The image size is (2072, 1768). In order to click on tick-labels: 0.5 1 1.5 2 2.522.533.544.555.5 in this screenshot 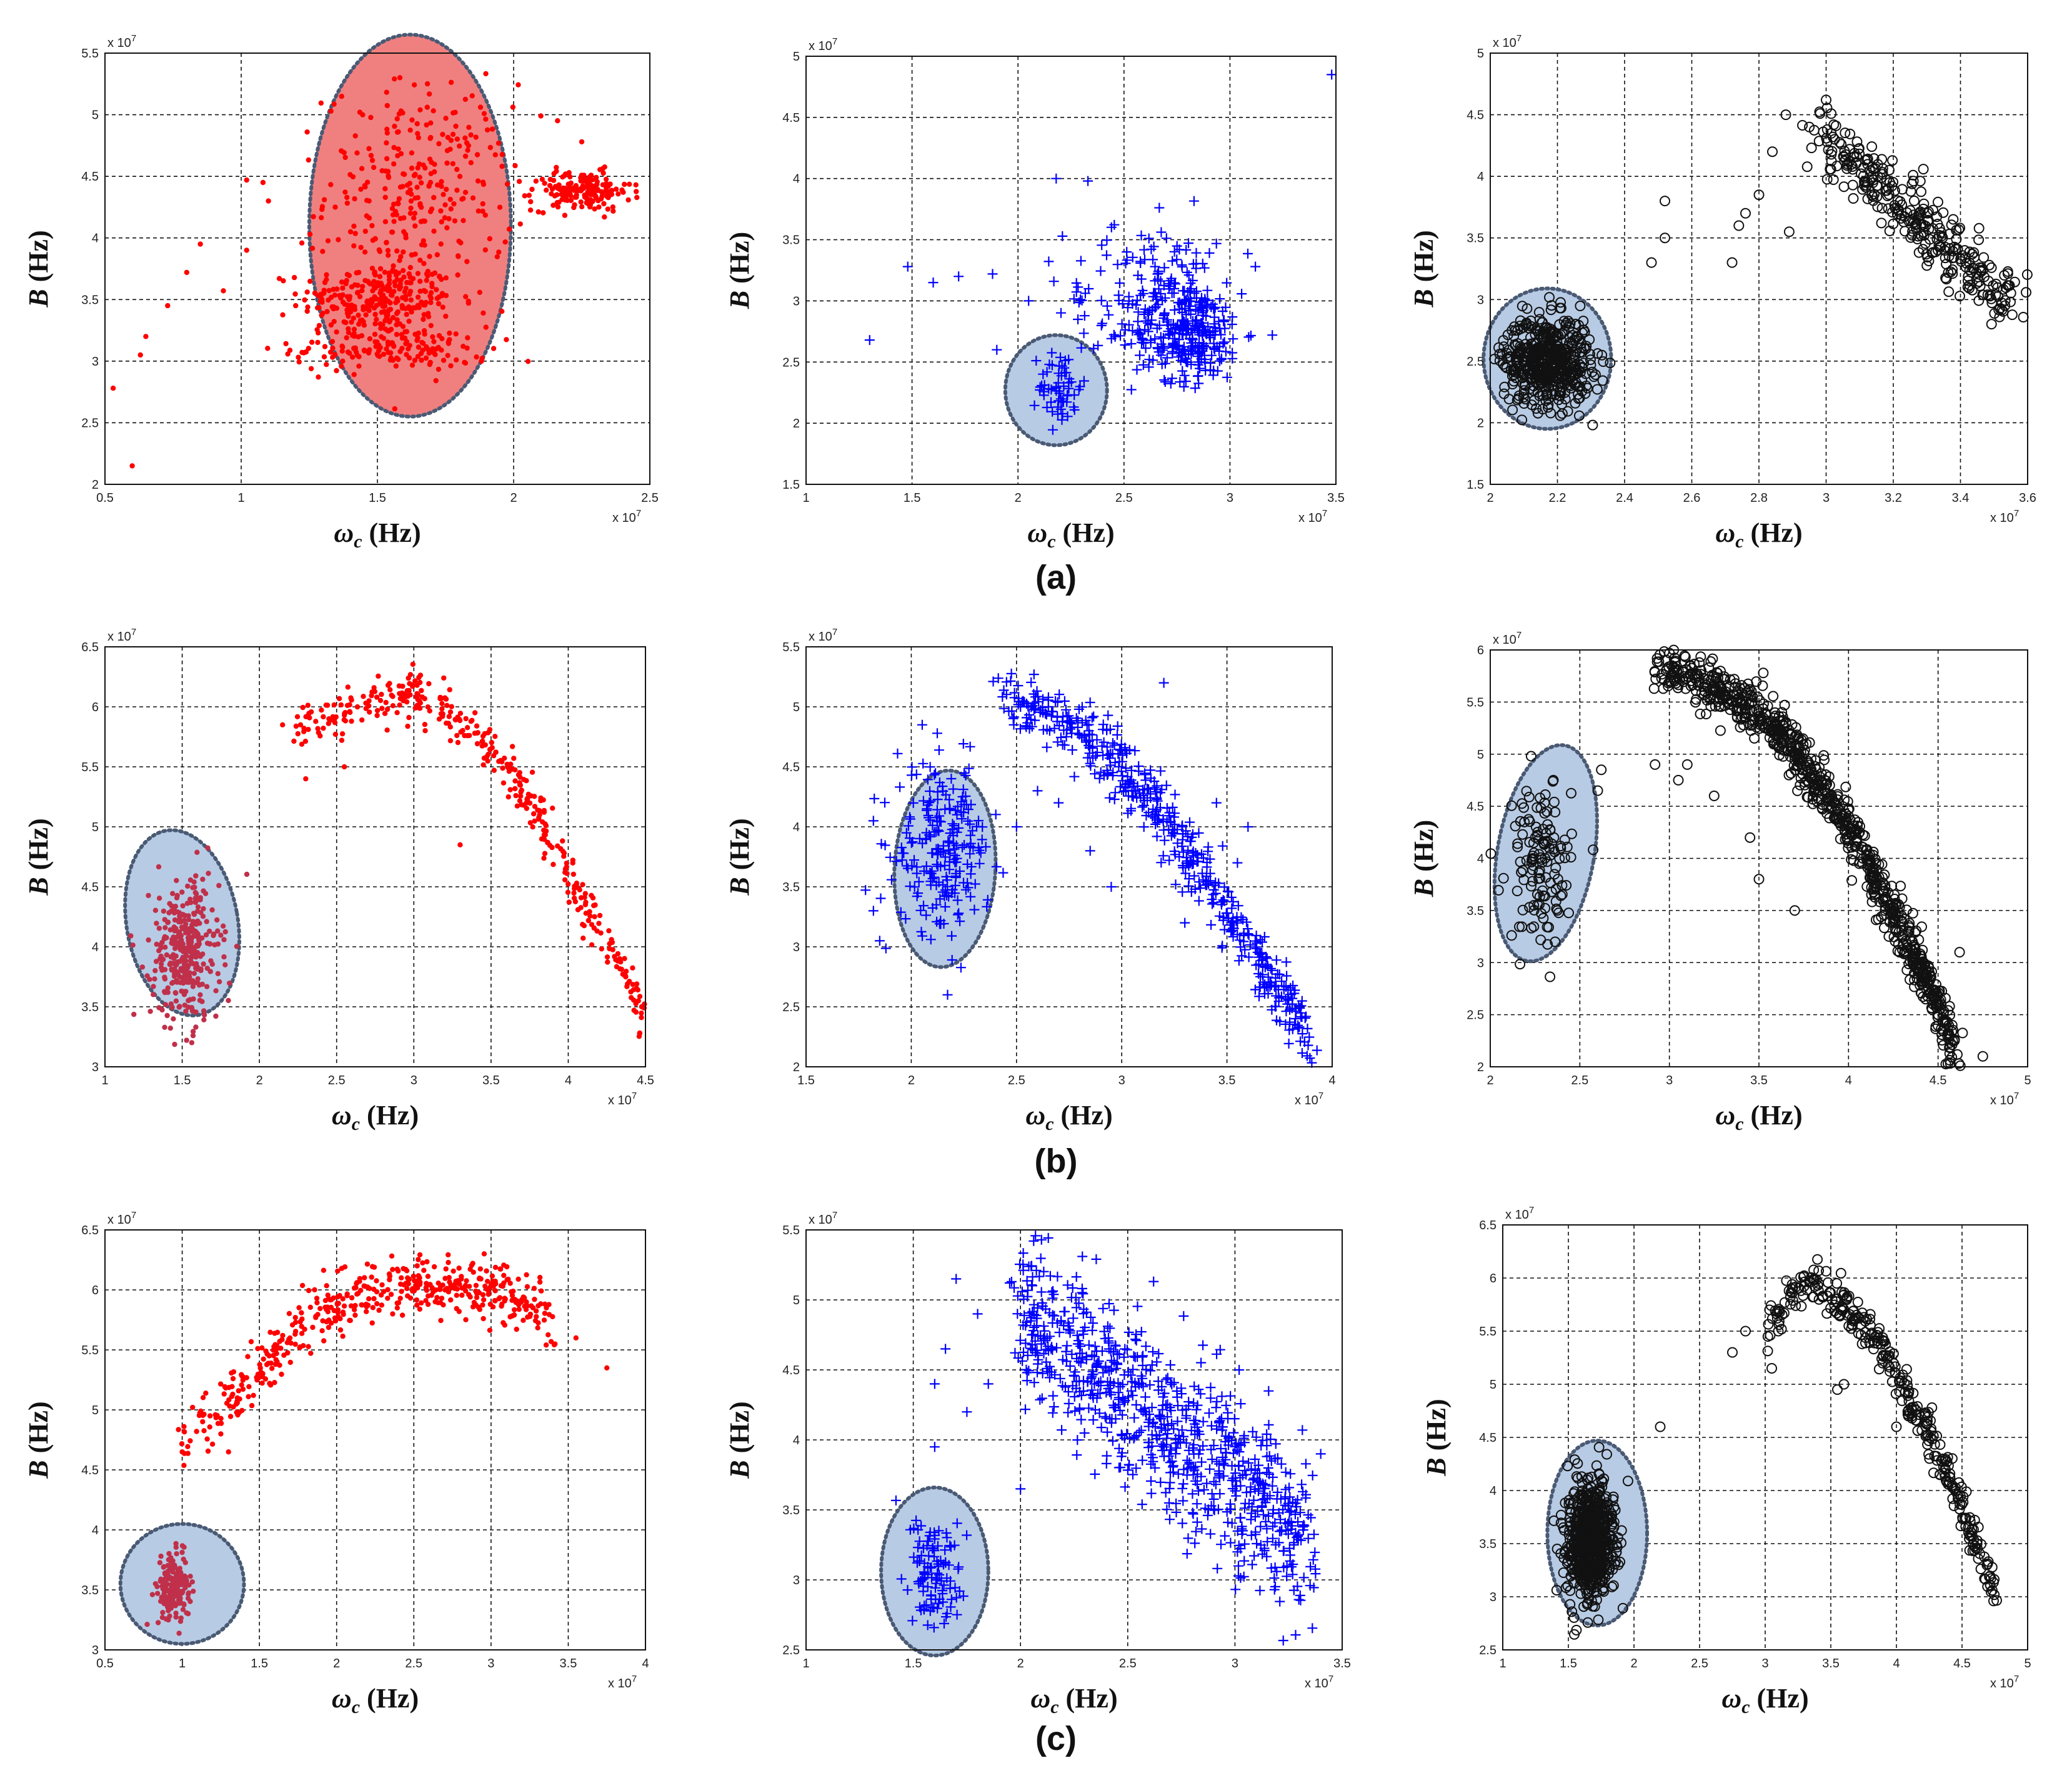, I will do `click(370, 276)`.